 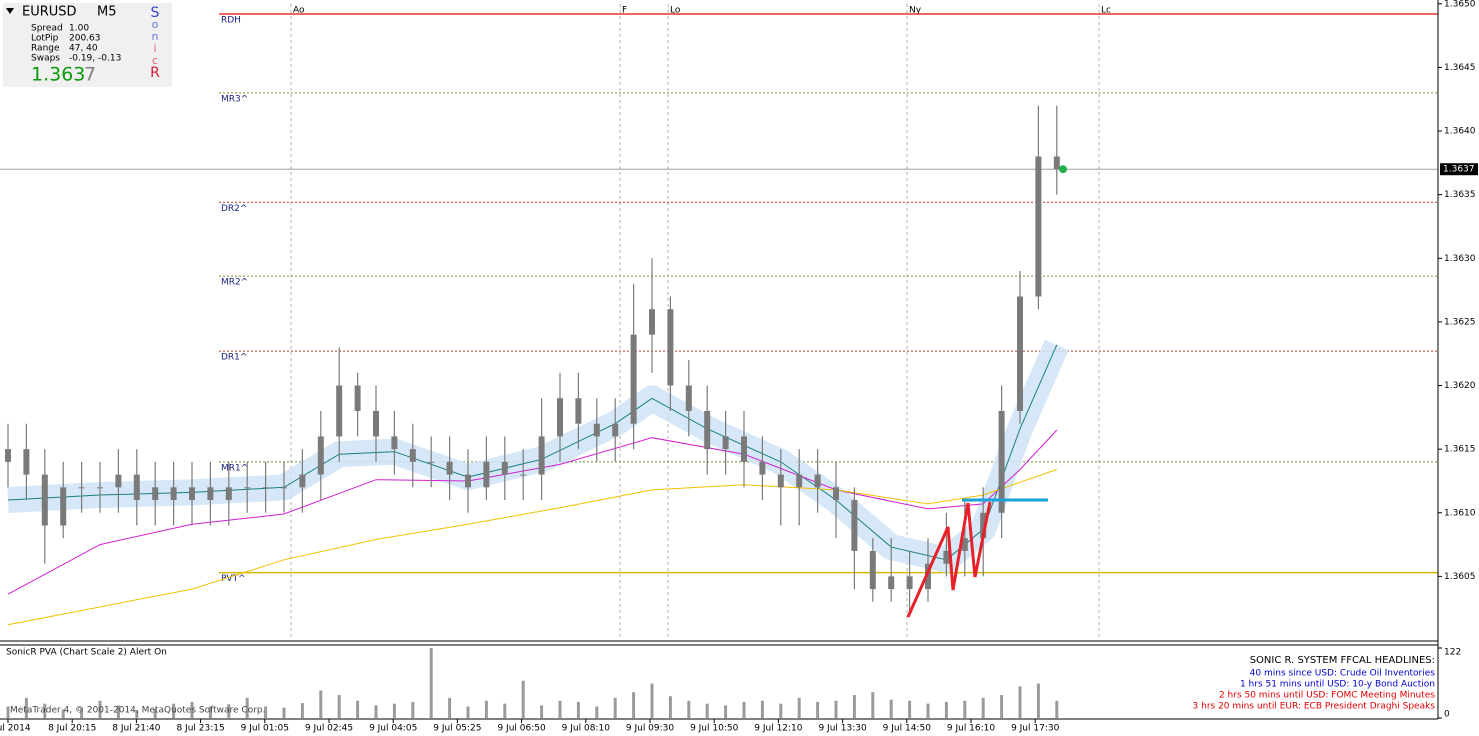 I want to click on brand-letter: S, so click(x=155, y=13).